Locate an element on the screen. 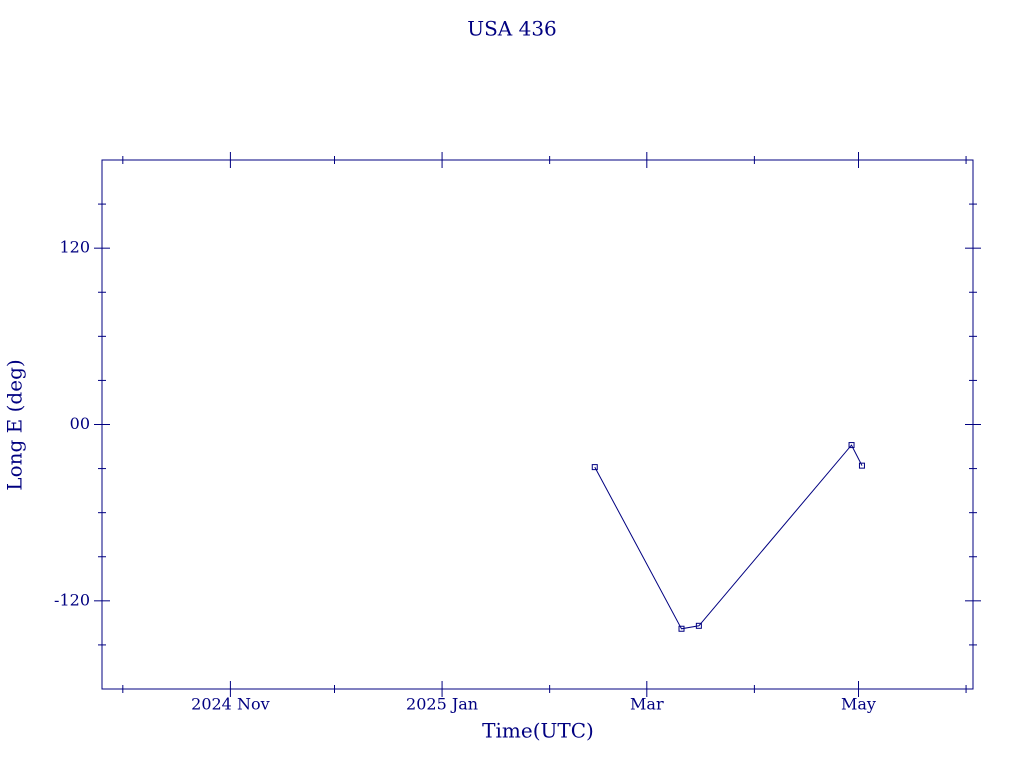  y-tick-label: 120 is located at coordinates (74, 247).